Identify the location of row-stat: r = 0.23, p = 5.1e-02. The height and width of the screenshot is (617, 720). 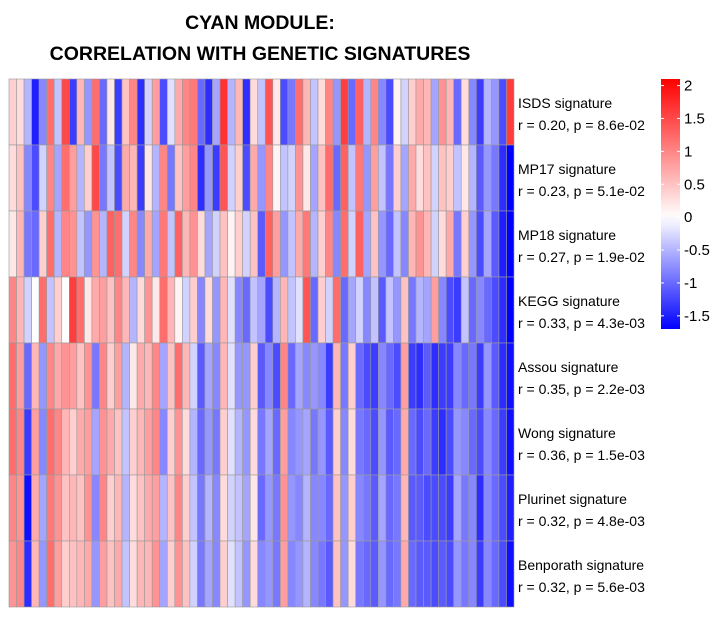
(581, 191).